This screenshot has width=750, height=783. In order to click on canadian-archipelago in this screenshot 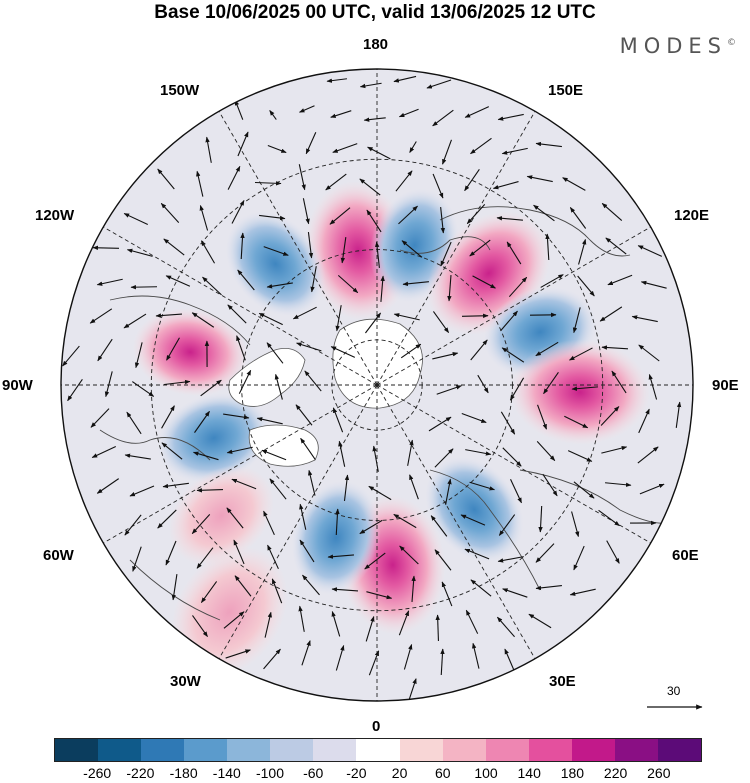, I will do `click(267, 377)`.